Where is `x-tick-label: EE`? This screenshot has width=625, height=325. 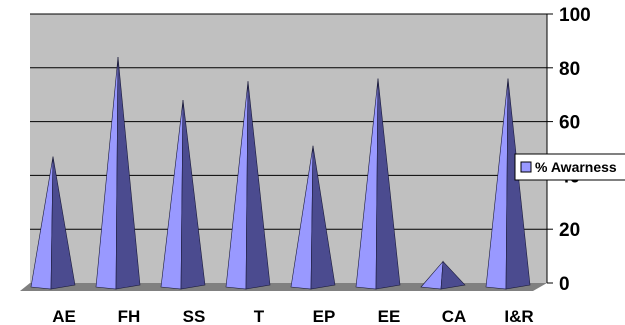 x-tick-label: EE is located at coordinates (389, 316).